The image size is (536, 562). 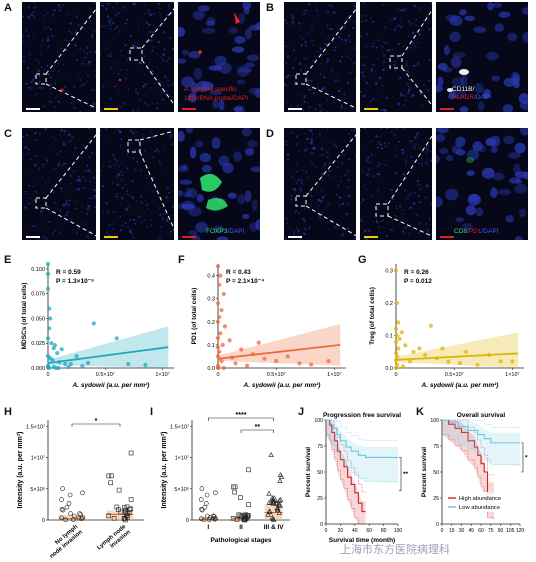 What do you see at coordinates (320, 184) in the screenshot?
I see `micro-D-overview` at bounding box center [320, 184].